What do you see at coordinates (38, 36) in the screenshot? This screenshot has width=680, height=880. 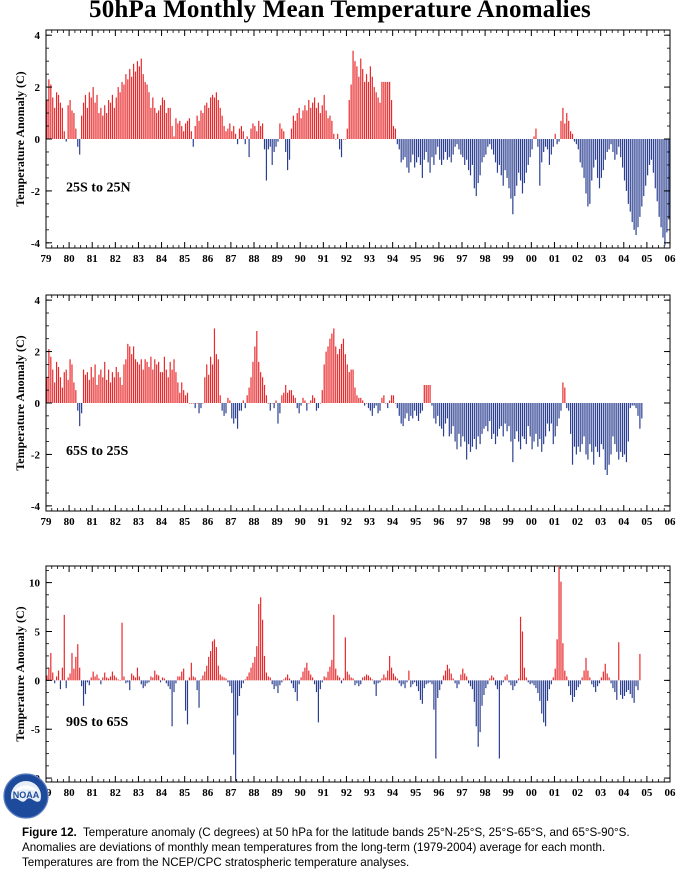 I see `y-tick-label: 4` at bounding box center [38, 36].